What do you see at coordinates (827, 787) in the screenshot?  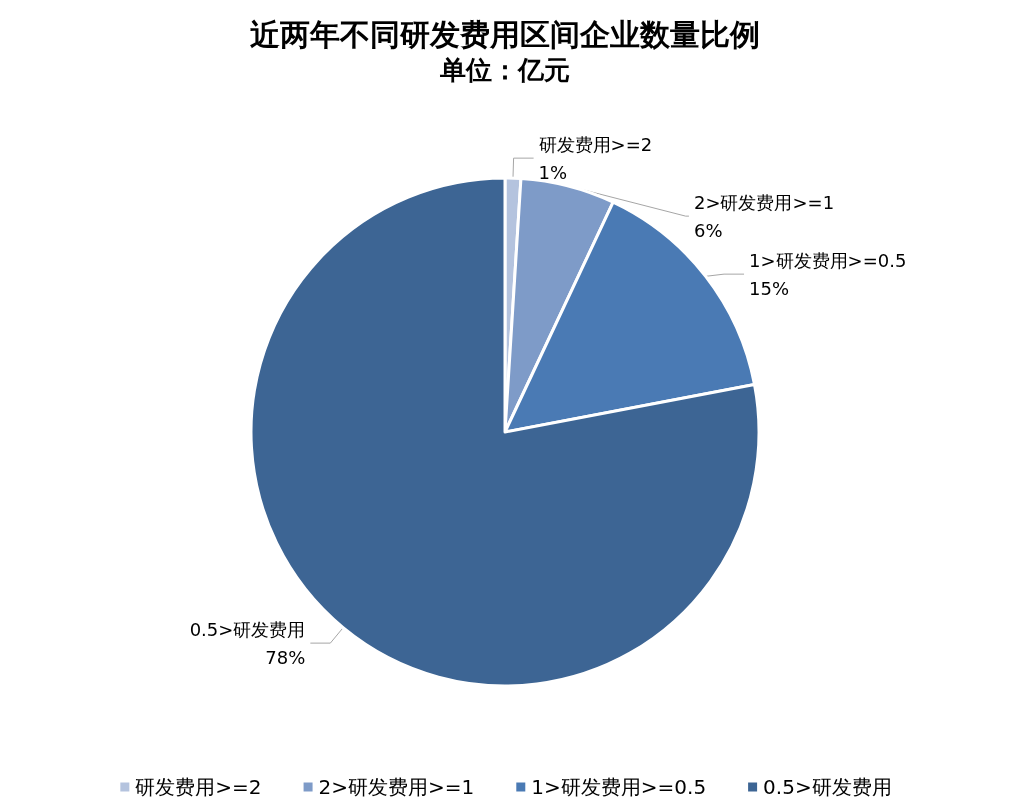 I see `legend-label: 0.5>研发费用` at bounding box center [827, 787].